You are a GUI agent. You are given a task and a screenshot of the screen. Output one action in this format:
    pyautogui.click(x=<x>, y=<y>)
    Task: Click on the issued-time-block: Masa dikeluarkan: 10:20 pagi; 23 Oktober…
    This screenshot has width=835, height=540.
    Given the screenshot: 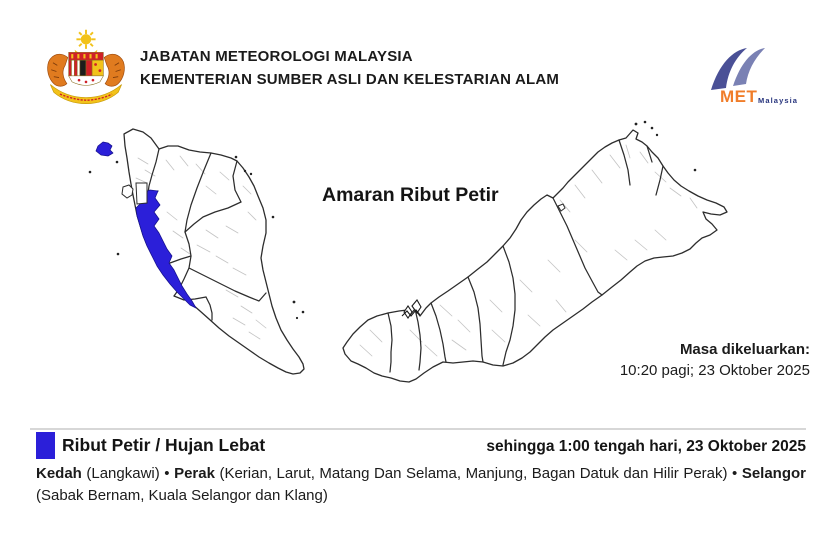 What is the action you would take?
    pyautogui.click(x=715, y=360)
    